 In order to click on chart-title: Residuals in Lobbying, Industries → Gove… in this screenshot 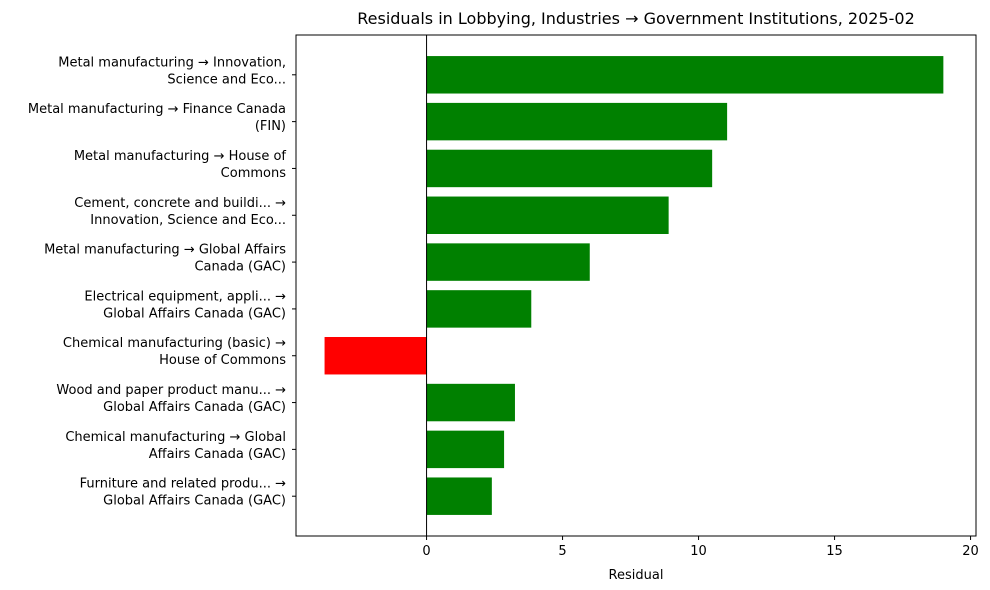, I will do `click(636, 18)`.